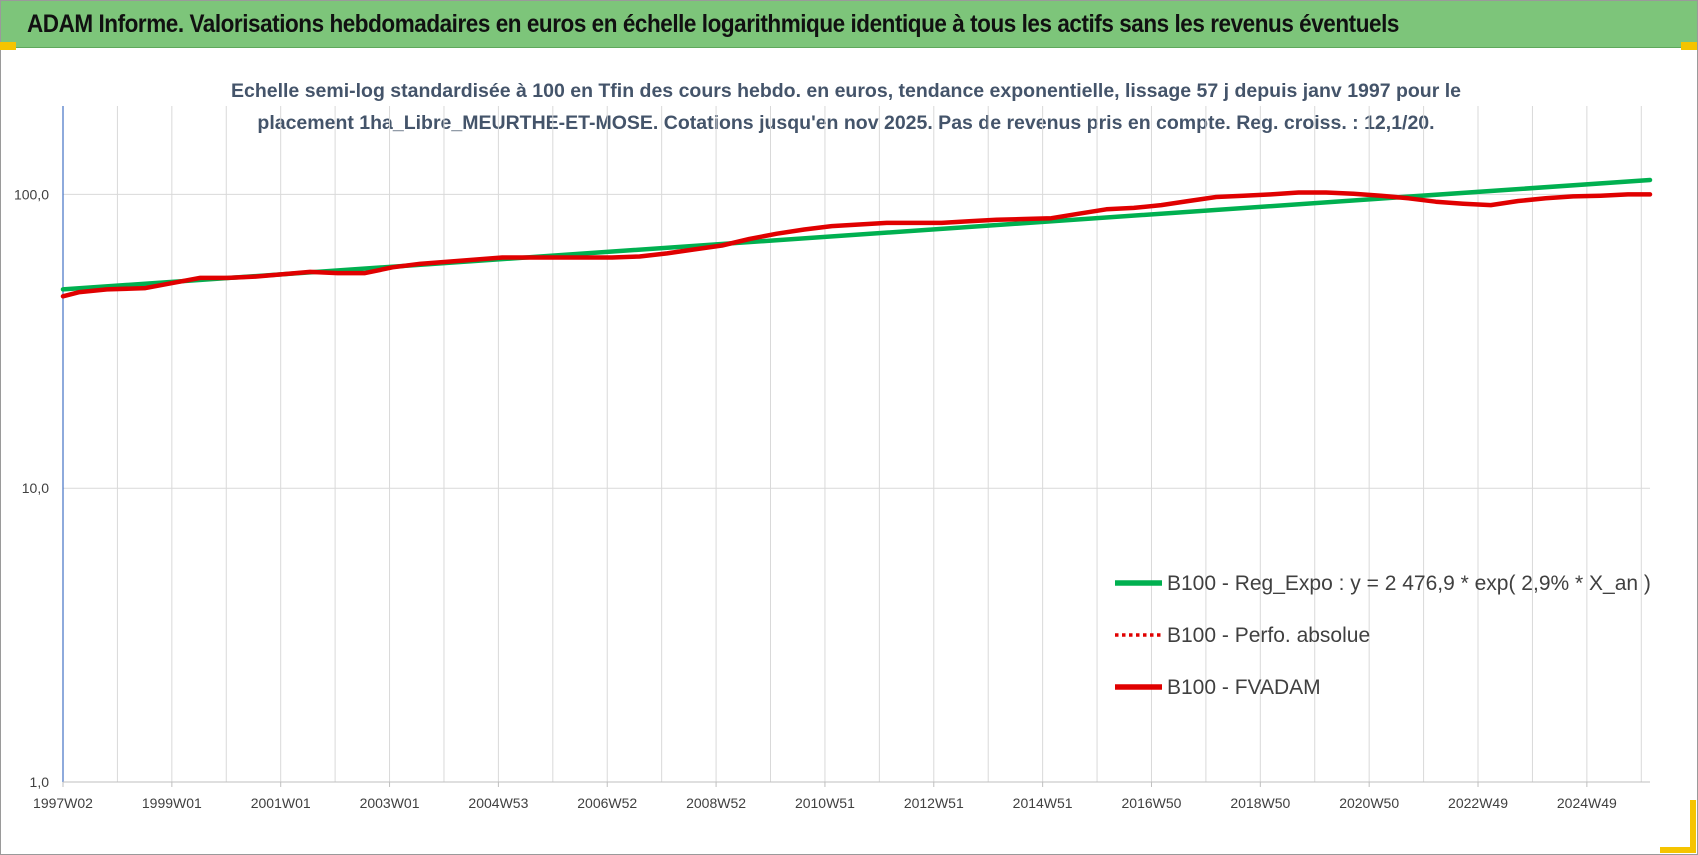 Image resolution: width=1698 pixels, height=855 pixels. What do you see at coordinates (1244, 687) in the screenshot?
I see `legend-label-2: B100 - FVADAM` at bounding box center [1244, 687].